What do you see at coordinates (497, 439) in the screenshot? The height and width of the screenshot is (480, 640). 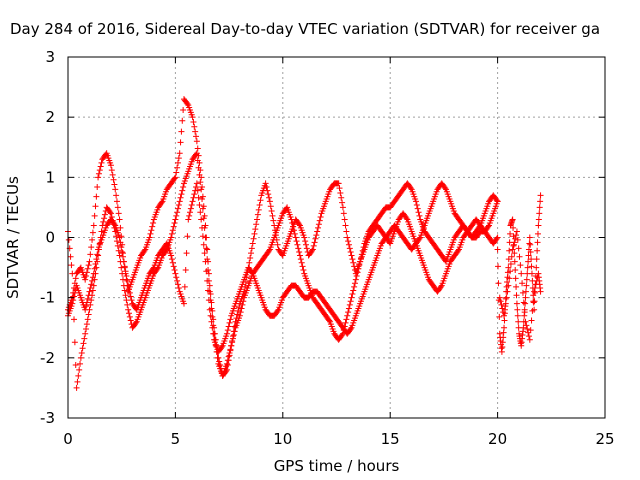 I see `x-tick-label: 20` at bounding box center [497, 439].